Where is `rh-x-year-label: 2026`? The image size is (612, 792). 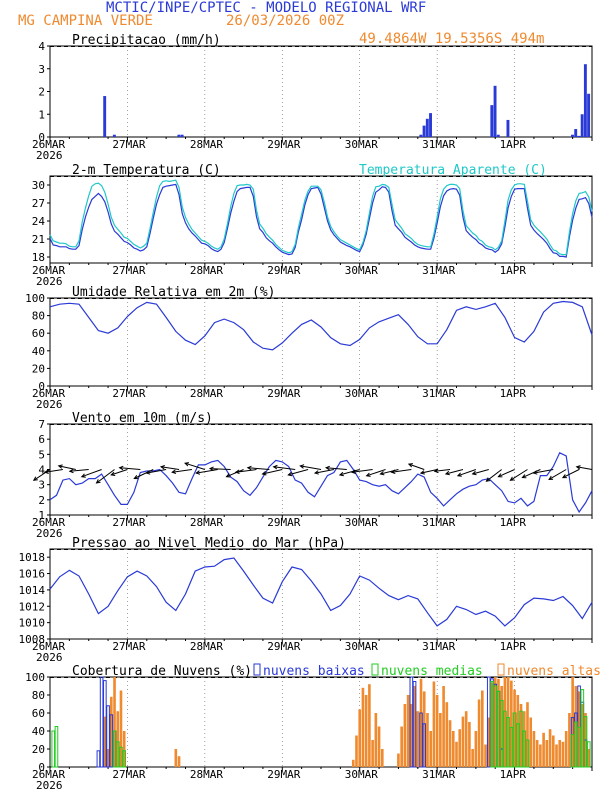 rh-x-year-label: 2026 is located at coordinates (49, 404).